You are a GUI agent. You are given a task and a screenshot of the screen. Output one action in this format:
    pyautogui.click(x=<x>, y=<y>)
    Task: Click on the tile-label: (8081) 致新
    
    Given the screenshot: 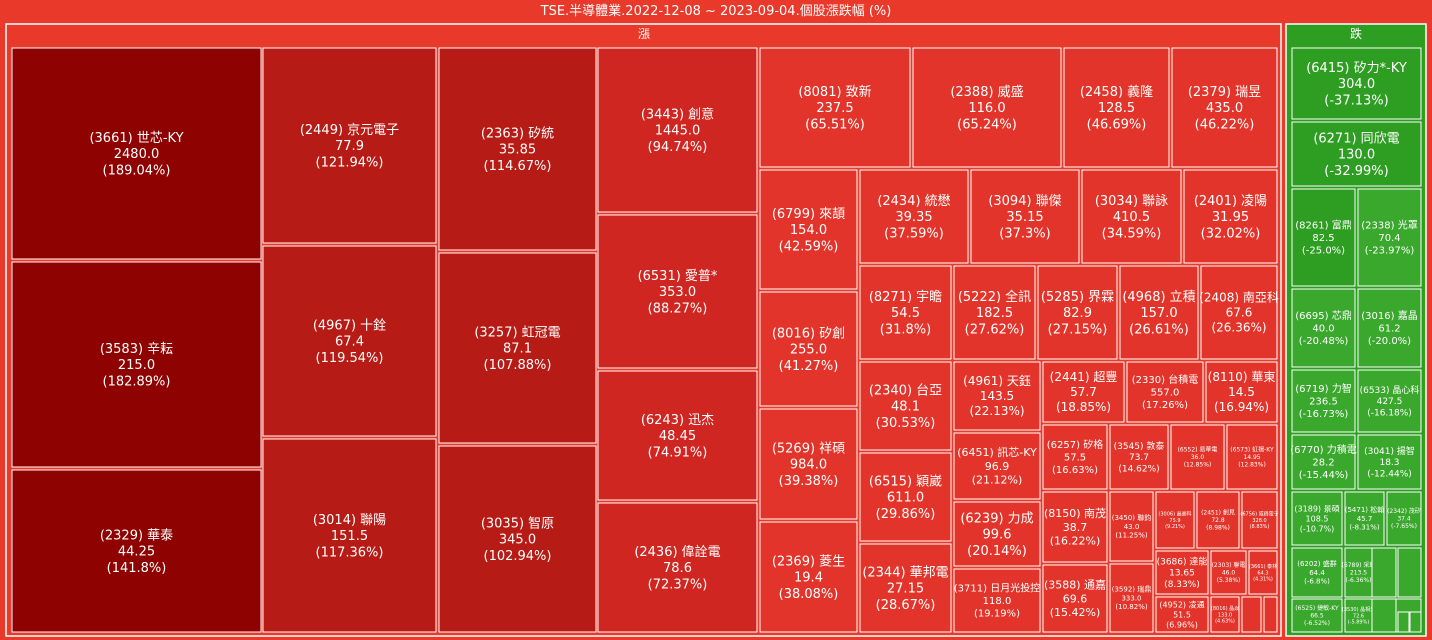 What is the action you would take?
    pyautogui.click(x=834, y=92)
    